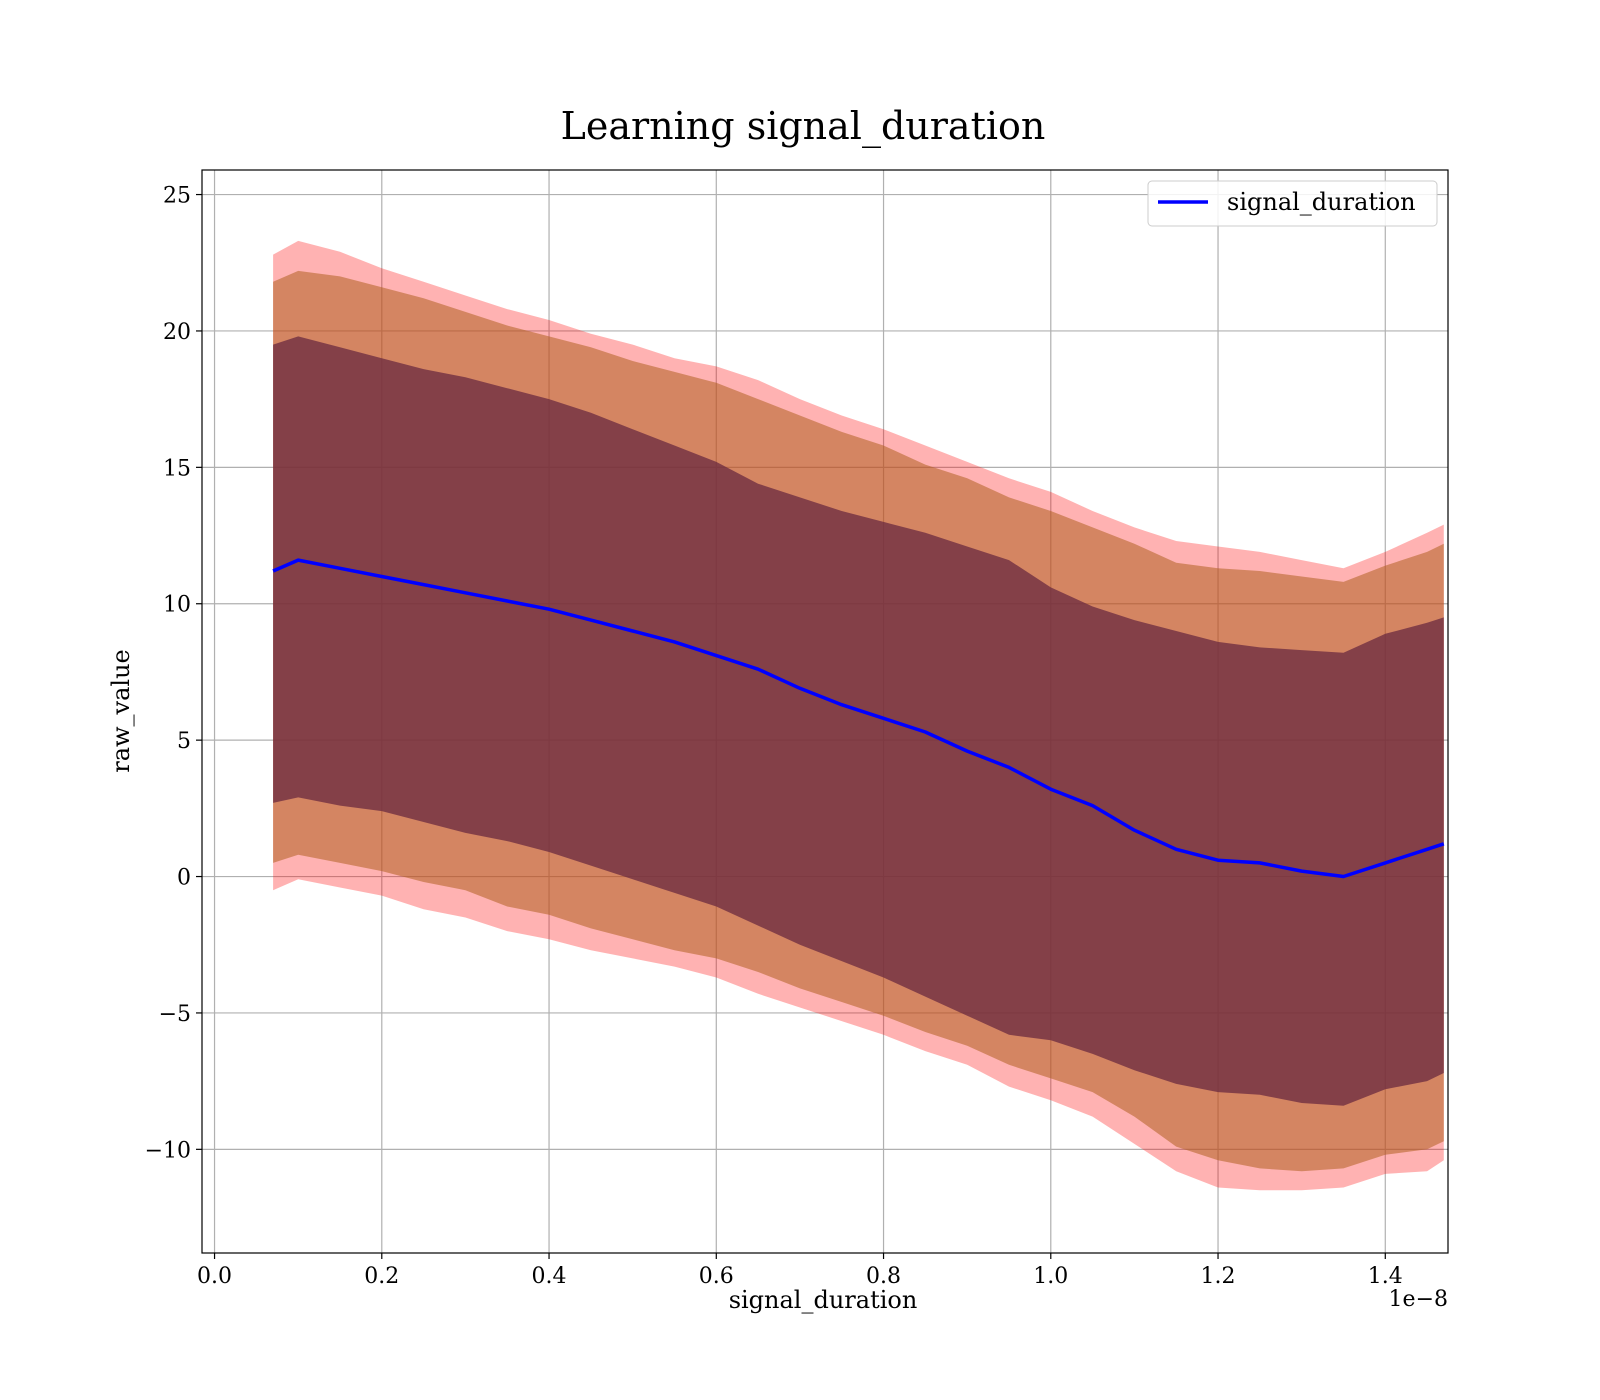 The height and width of the screenshot is (1400, 1600). What do you see at coordinates (800, 1271) in the screenshot?
I see `x-axis: 0.0 0.2 0.4 0.6 0.8 1.0 1.2 1.4` at bounding box center [800, 1271].